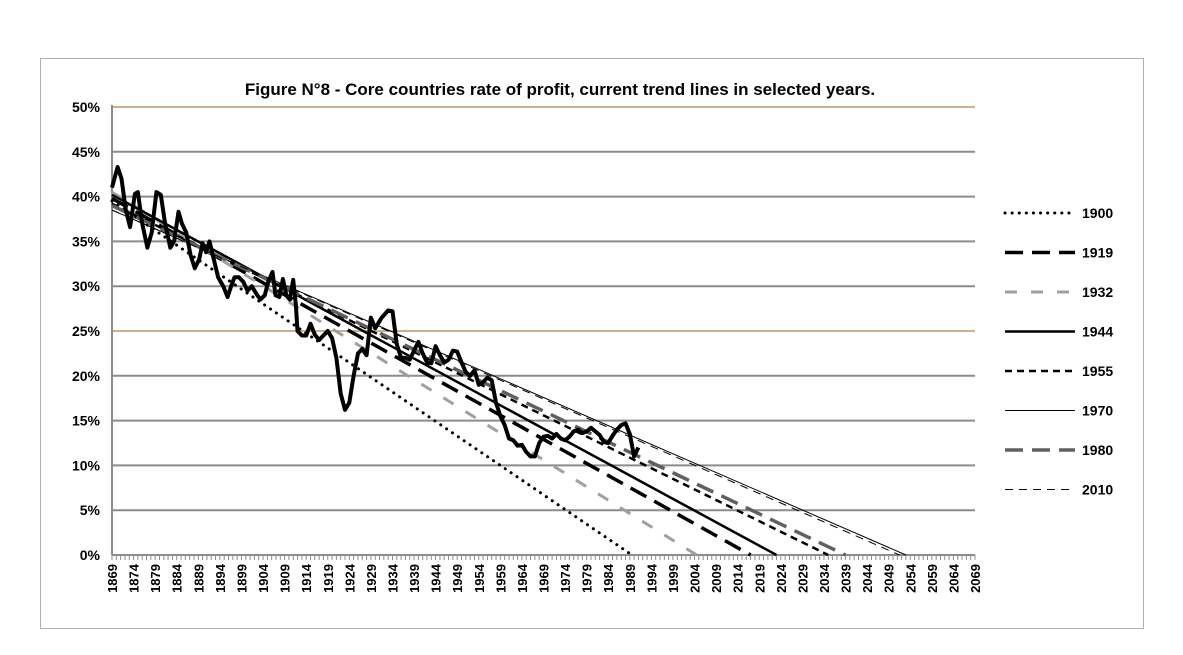 The height and width of the screenshot is (655, 1183). Describe the element at coordinates (86, 241) in the screenshot. I see `y-tick-label: 35%` at that location.